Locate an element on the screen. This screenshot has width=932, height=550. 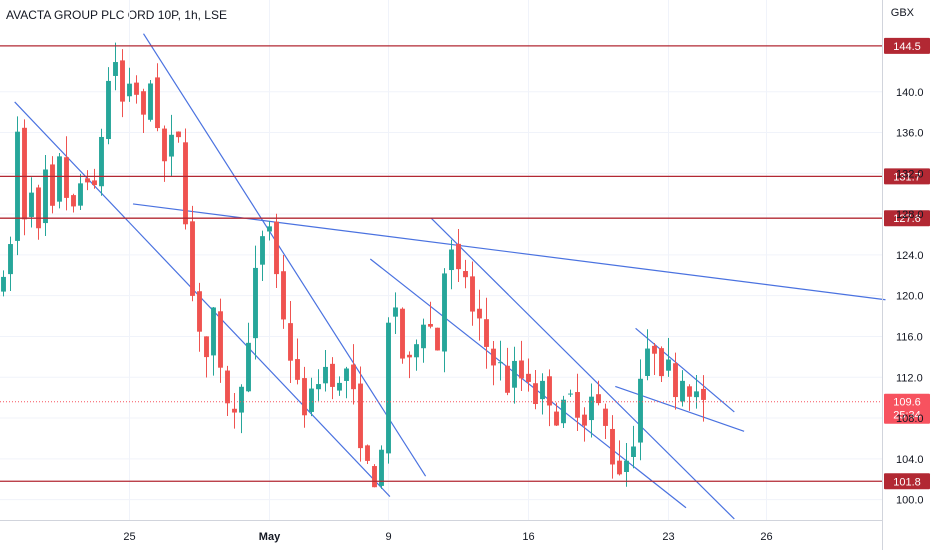
y-tick-label: 132.0 is located at coordinates (910, 174).